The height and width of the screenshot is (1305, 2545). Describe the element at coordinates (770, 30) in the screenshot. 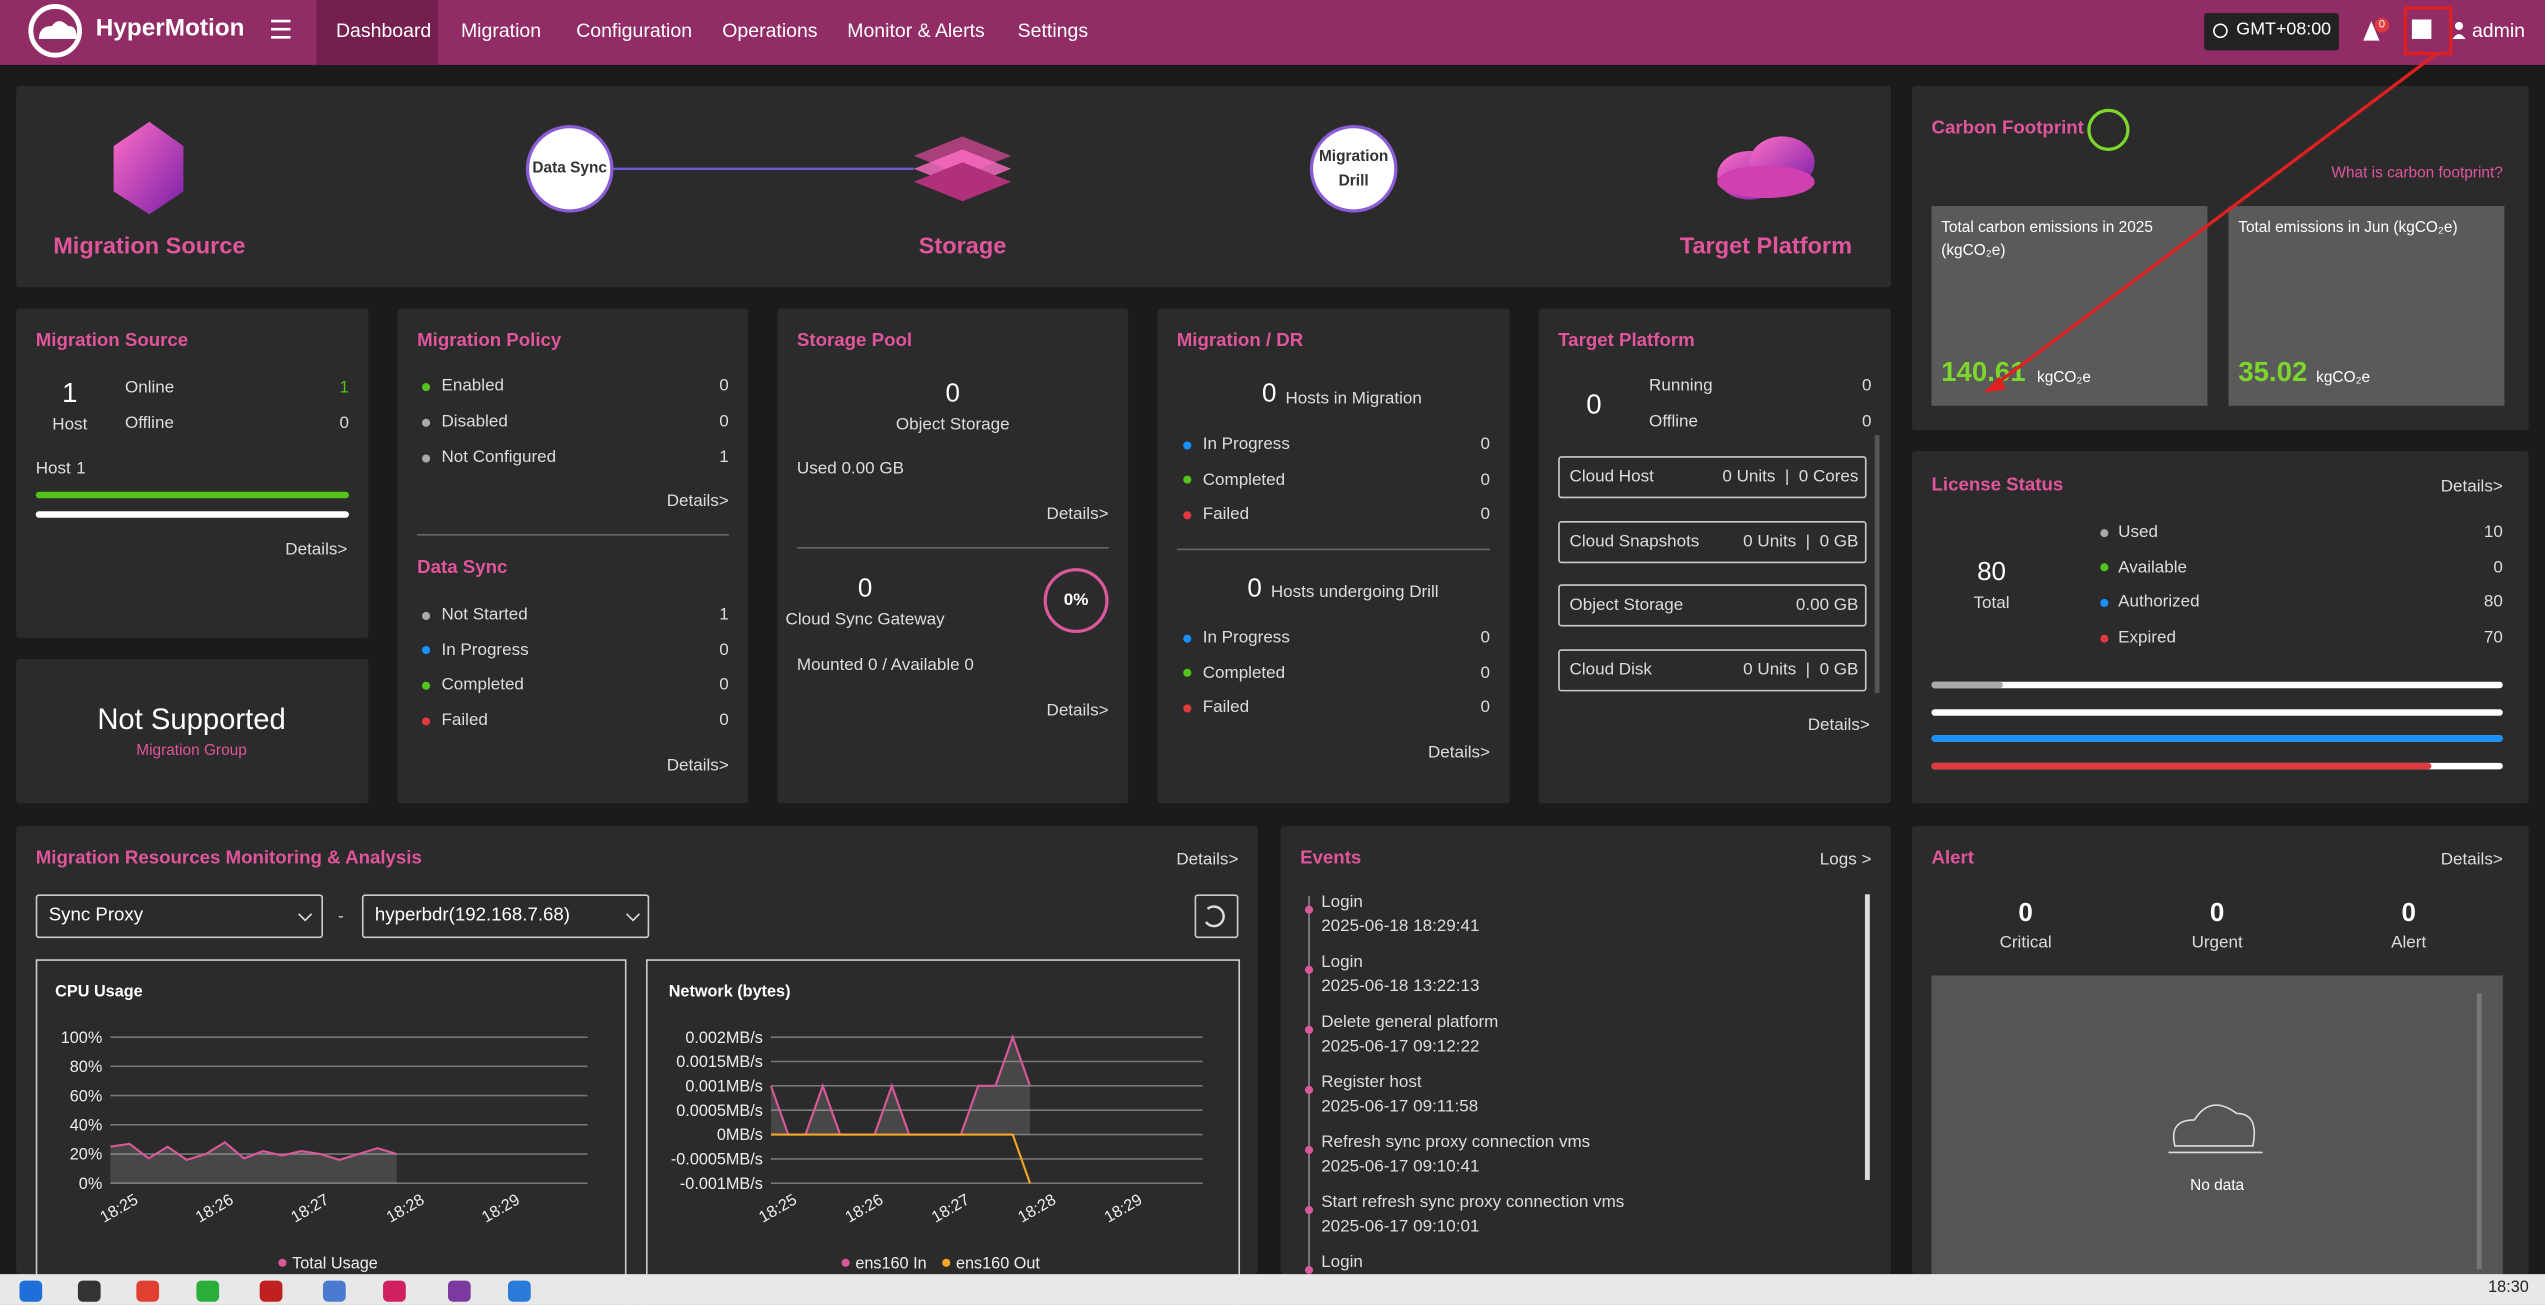

I see `nav-item: Operations` at that location.